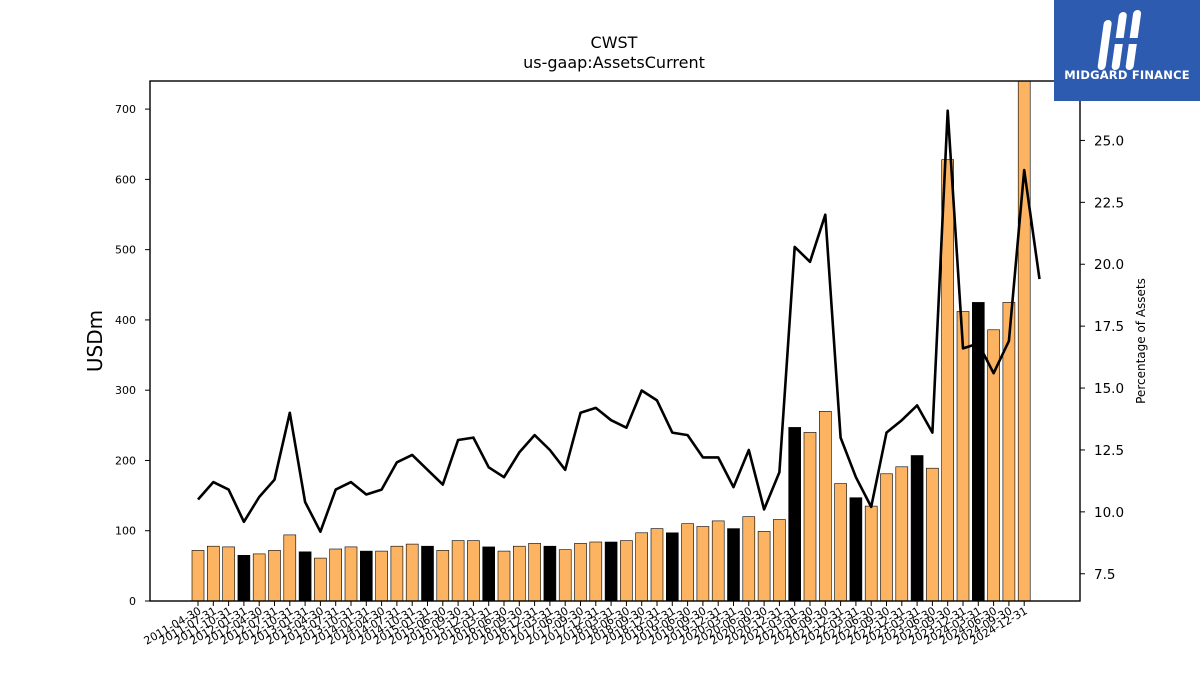 The height and width of the screenshot is (679, 1200). What do you see at coordinates (125, 531) in the screenshot?
I see `y-tick-label: 100` at bounding box center [125, 531].